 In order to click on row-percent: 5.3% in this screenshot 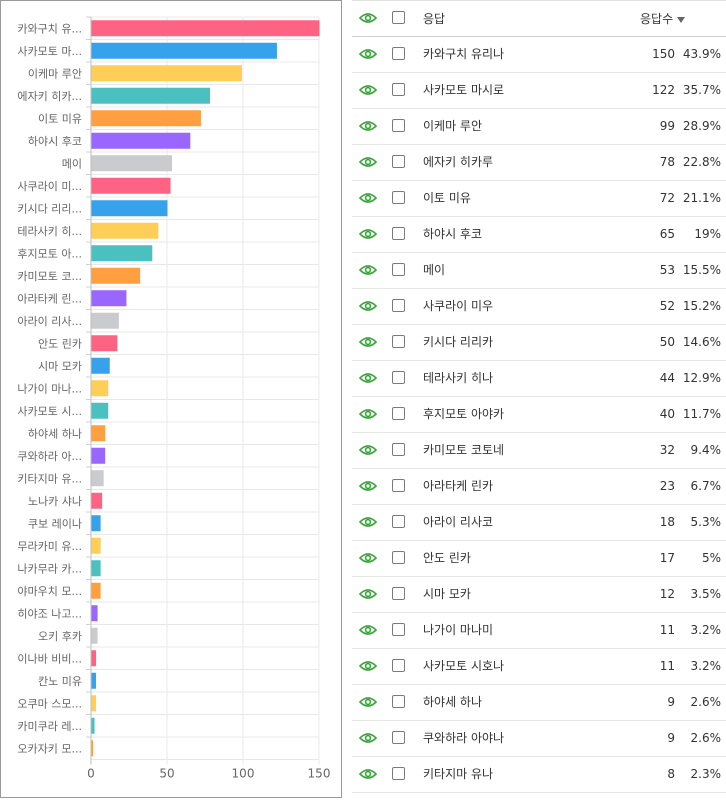, I will do `click(706, 522)`.